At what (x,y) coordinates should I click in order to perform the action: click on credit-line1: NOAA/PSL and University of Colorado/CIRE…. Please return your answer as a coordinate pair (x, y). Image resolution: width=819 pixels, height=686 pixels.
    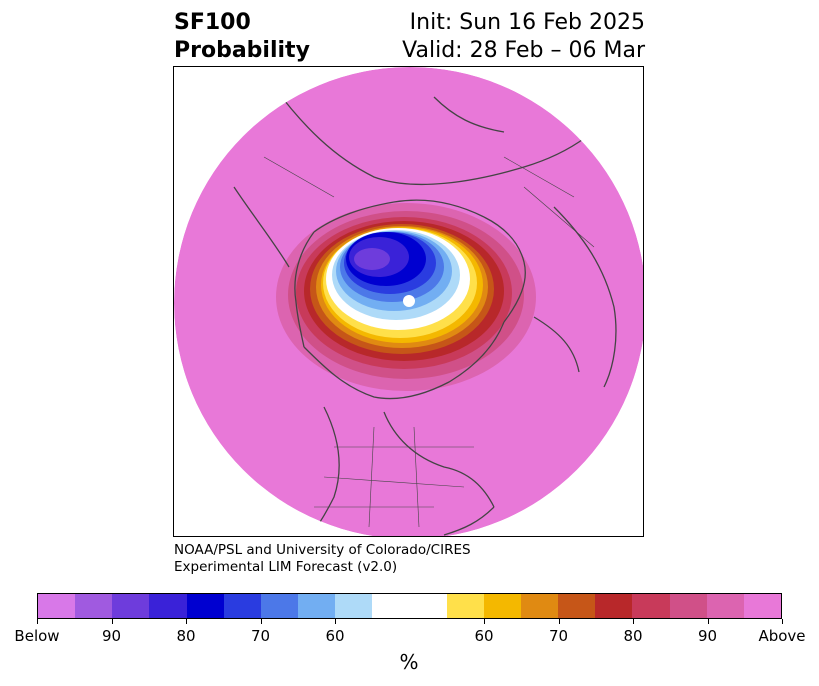
    Looking at the image, I should click on (322, 550).